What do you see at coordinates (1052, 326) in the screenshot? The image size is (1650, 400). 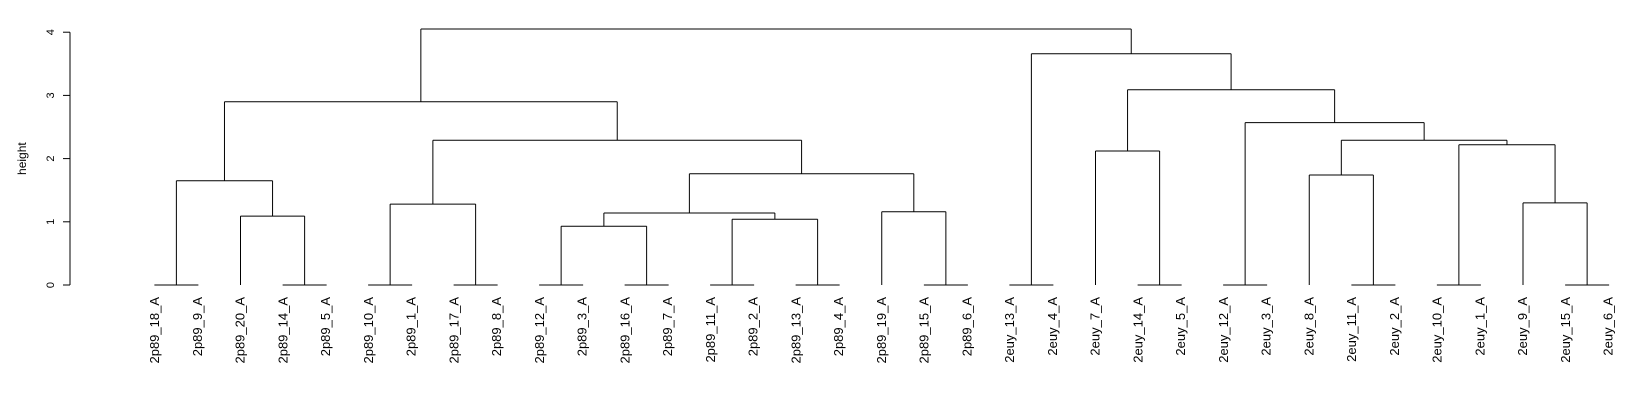 I see `leaf-label: 2euy_4_A` at bounding box center [1052, 326].